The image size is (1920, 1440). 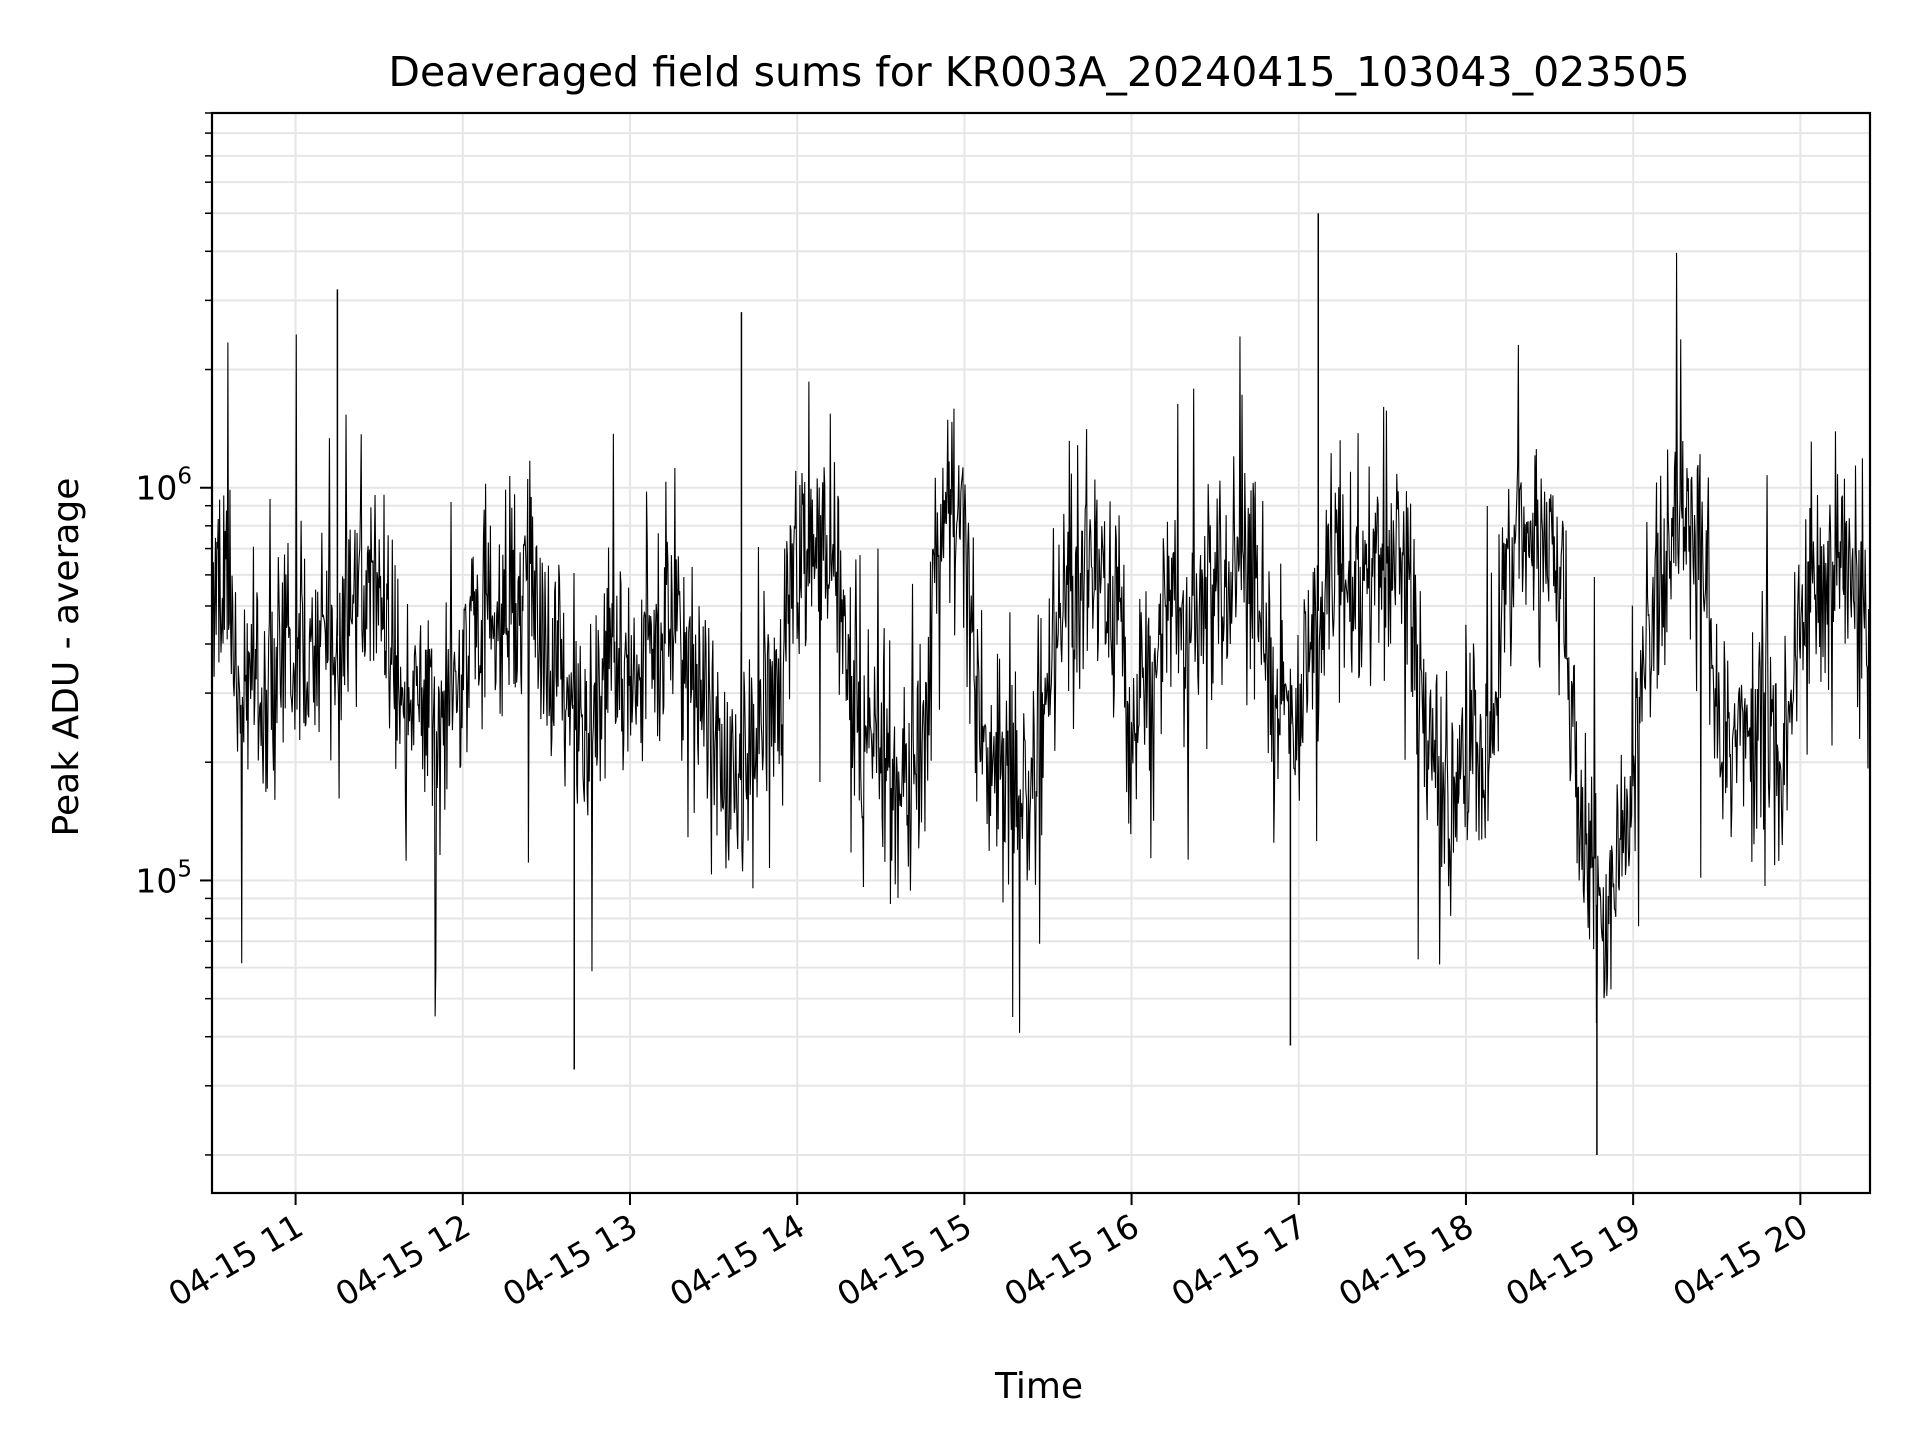 I want to click on y-tick-label: 10⁶, so click(x=163, y=486).